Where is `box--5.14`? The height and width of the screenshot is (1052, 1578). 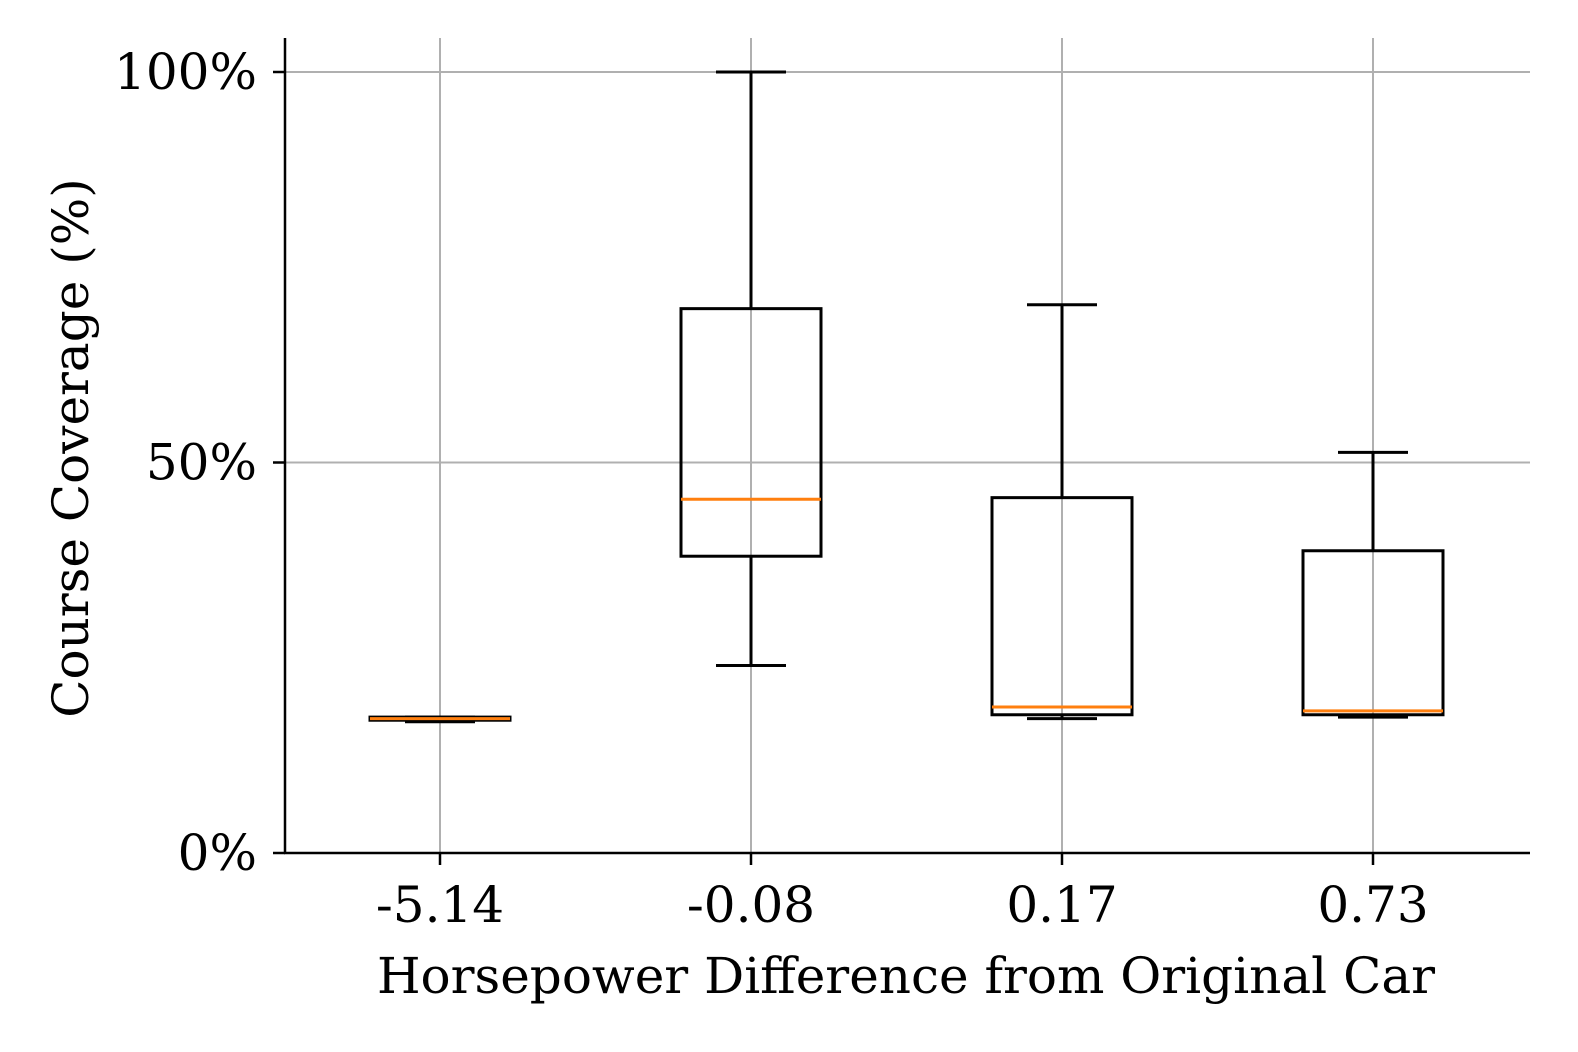
box--5.14 is located at coordinates (440, 719).